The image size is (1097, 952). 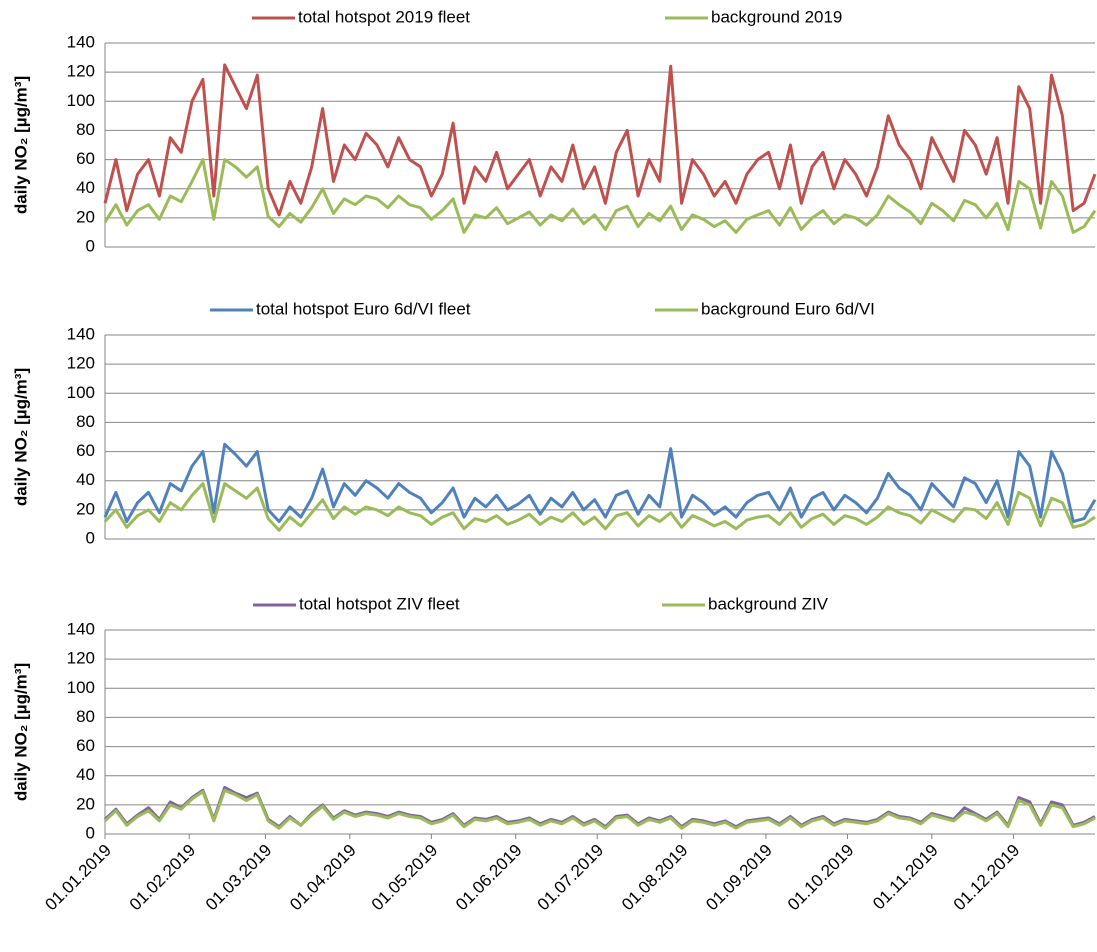 What do you see at coordinates (905, 877) in the screenshot?
I see `x-tick-label: 01.11.2019` at bounding box center [905, 877].